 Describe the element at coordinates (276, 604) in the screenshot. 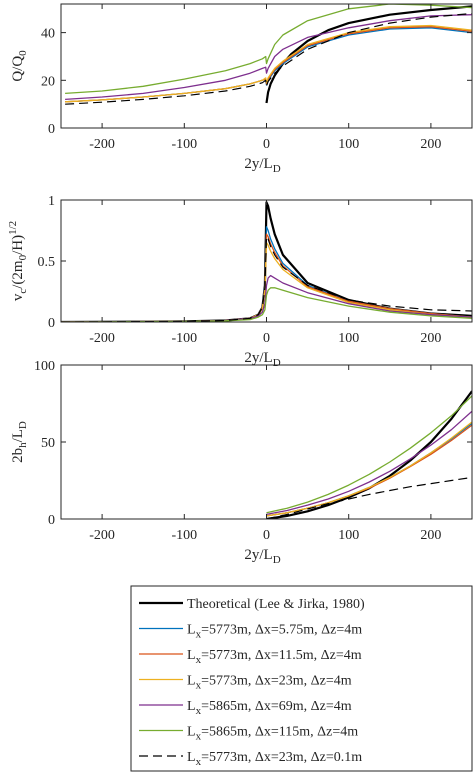

I see `legend-label-theoretical: Theoretical (Lee & Jirka, 1980)` at that location.